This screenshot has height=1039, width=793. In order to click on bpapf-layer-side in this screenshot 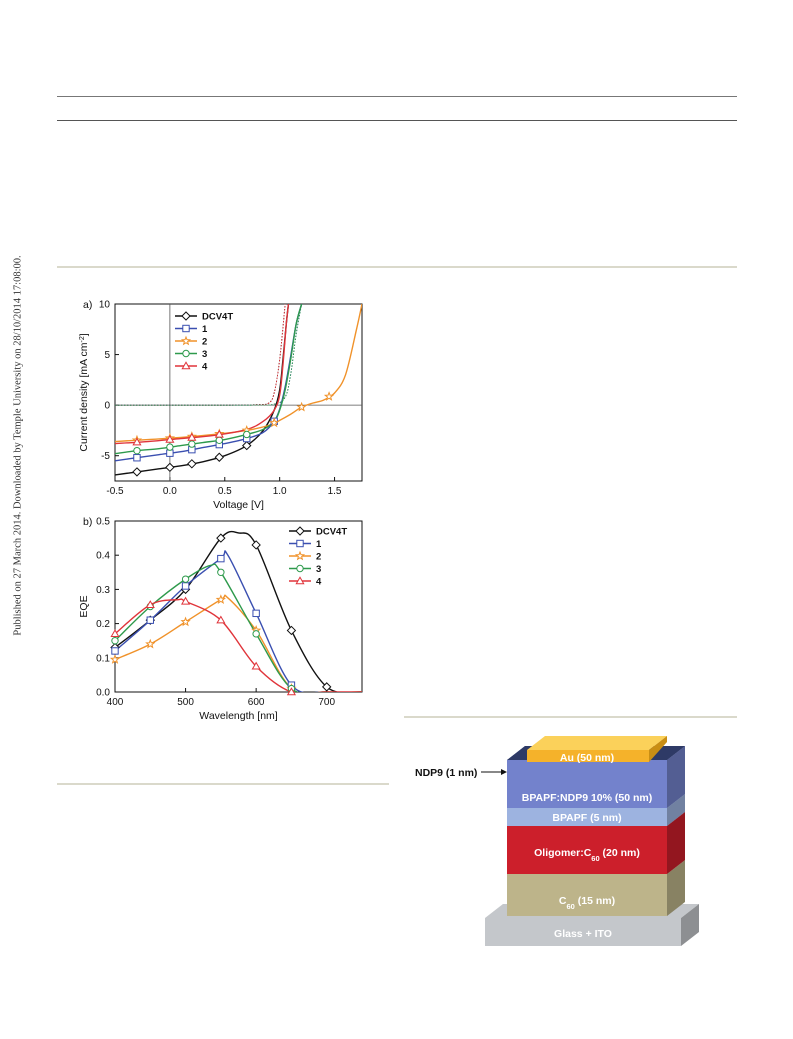, I will do `click(676, 810)`.